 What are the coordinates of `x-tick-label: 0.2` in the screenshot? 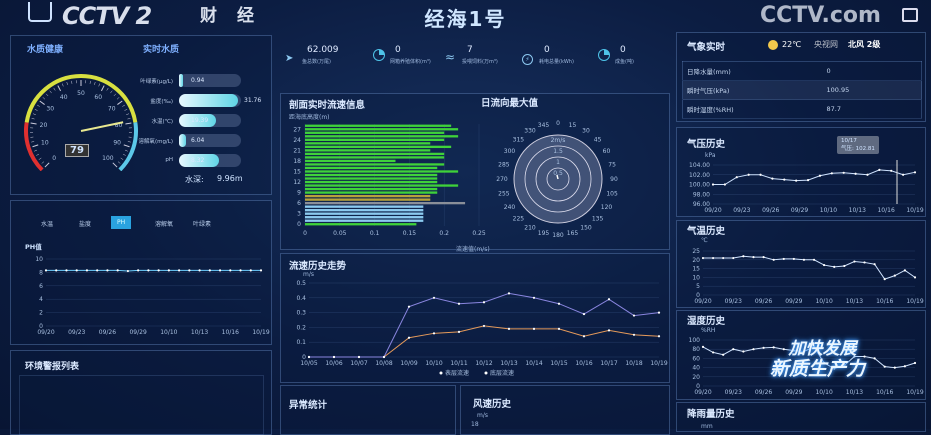 It's located at (444, 233).